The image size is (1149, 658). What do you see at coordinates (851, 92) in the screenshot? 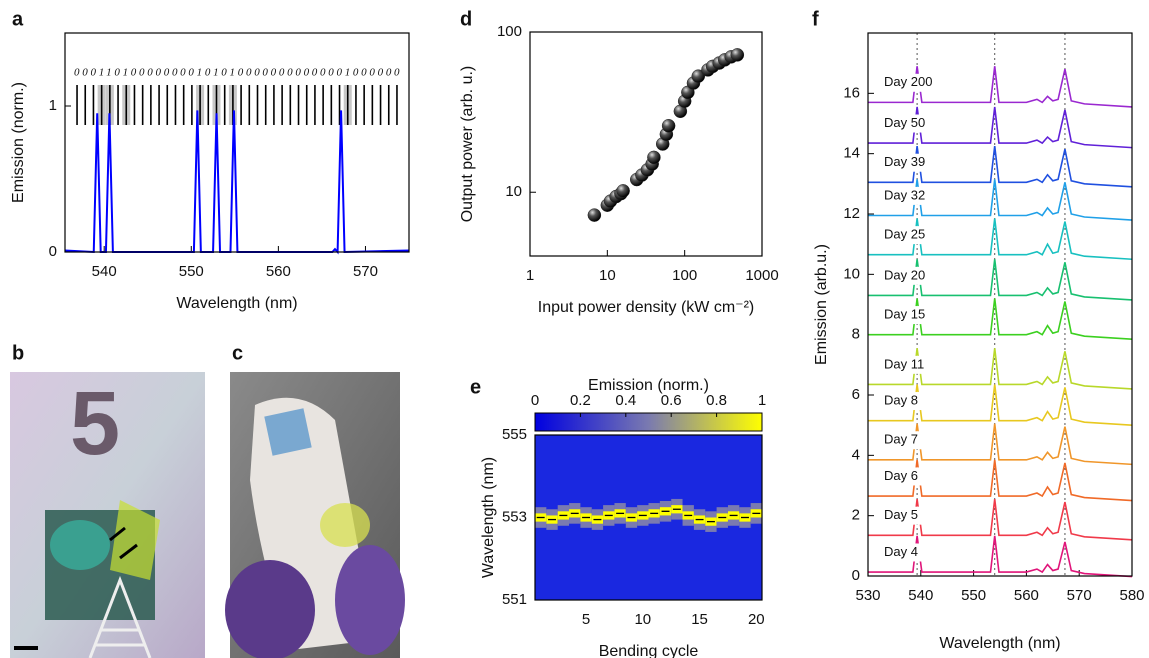
I see `y-tick-label: 16` at bounding box center [851, 92].